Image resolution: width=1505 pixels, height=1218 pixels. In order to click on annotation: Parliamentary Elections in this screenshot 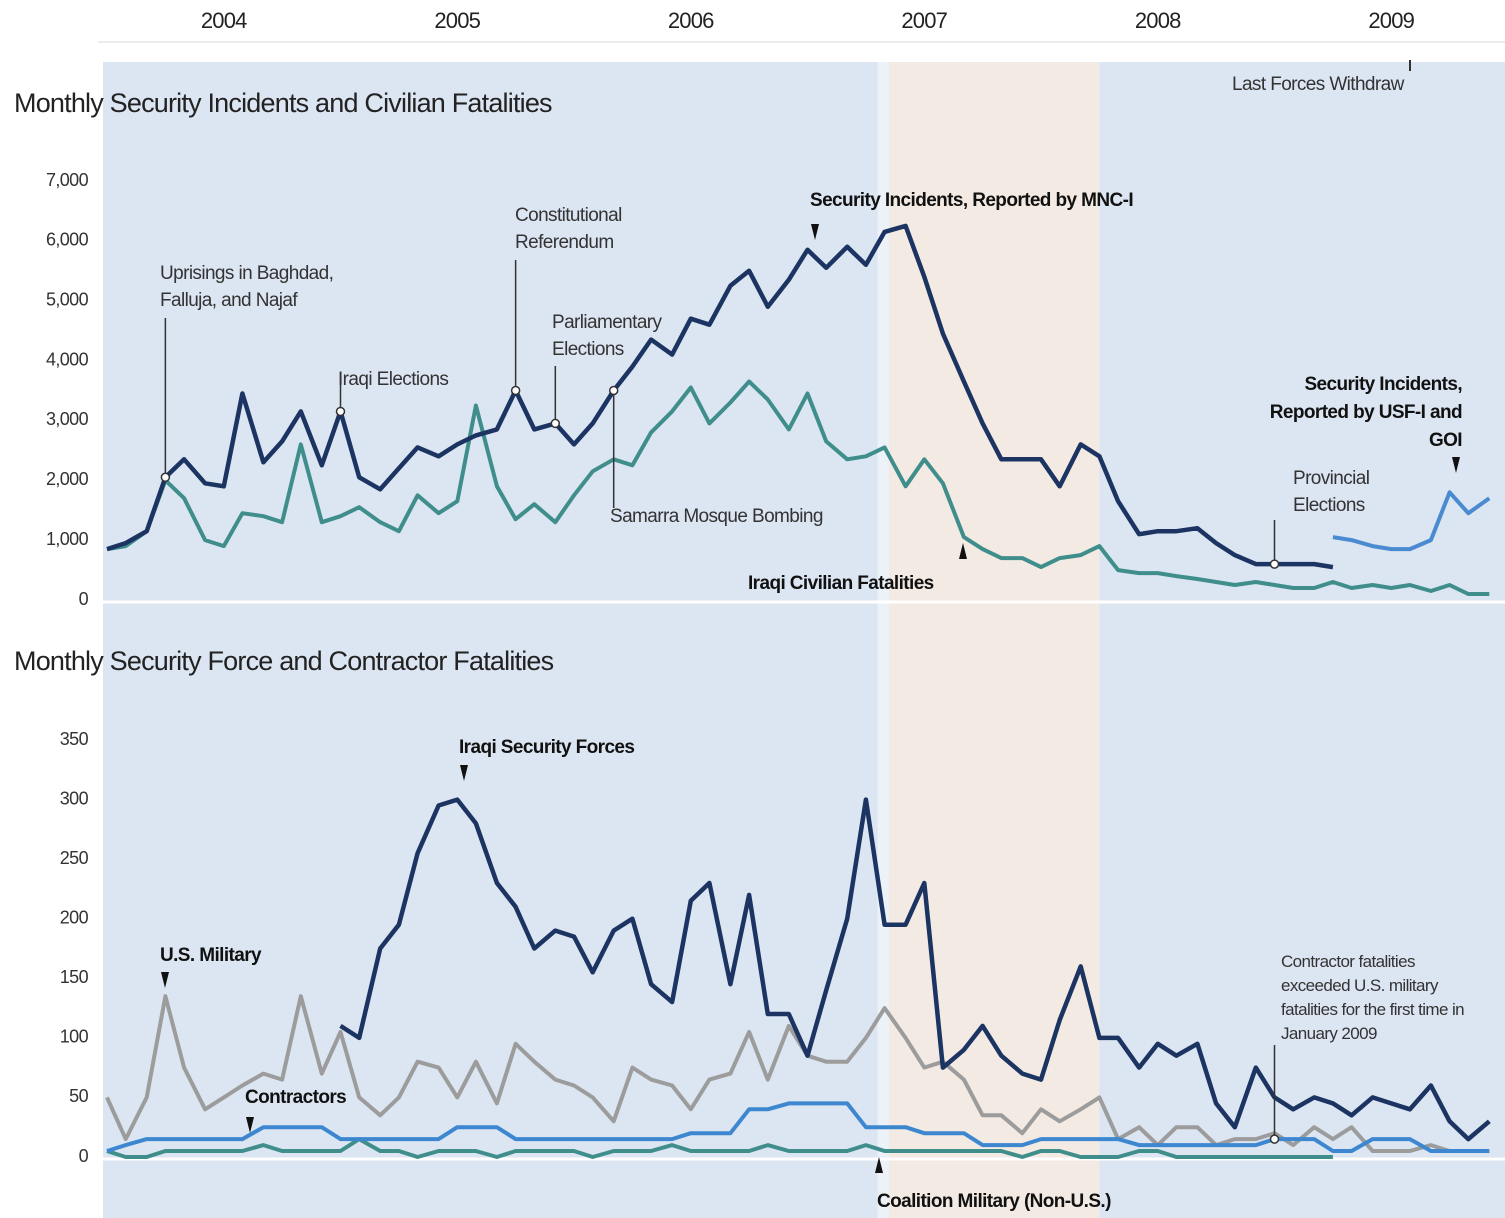, I will do `click(607, 336)`.